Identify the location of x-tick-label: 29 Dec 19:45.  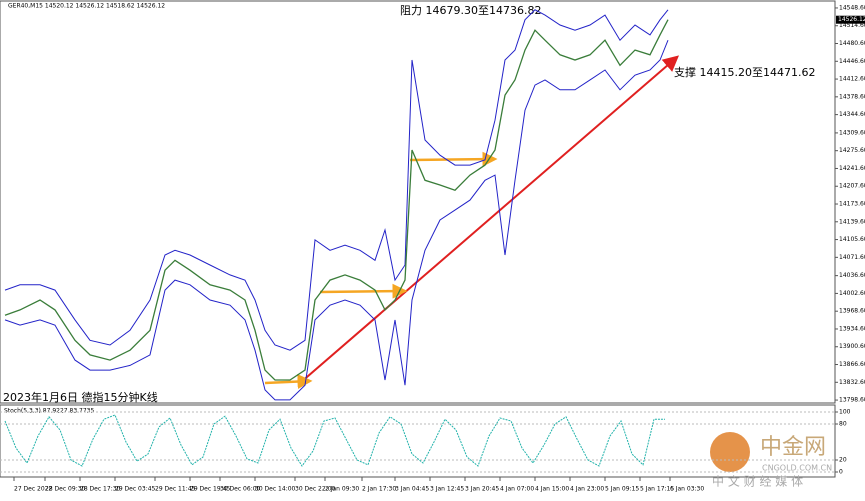
(210, 489).